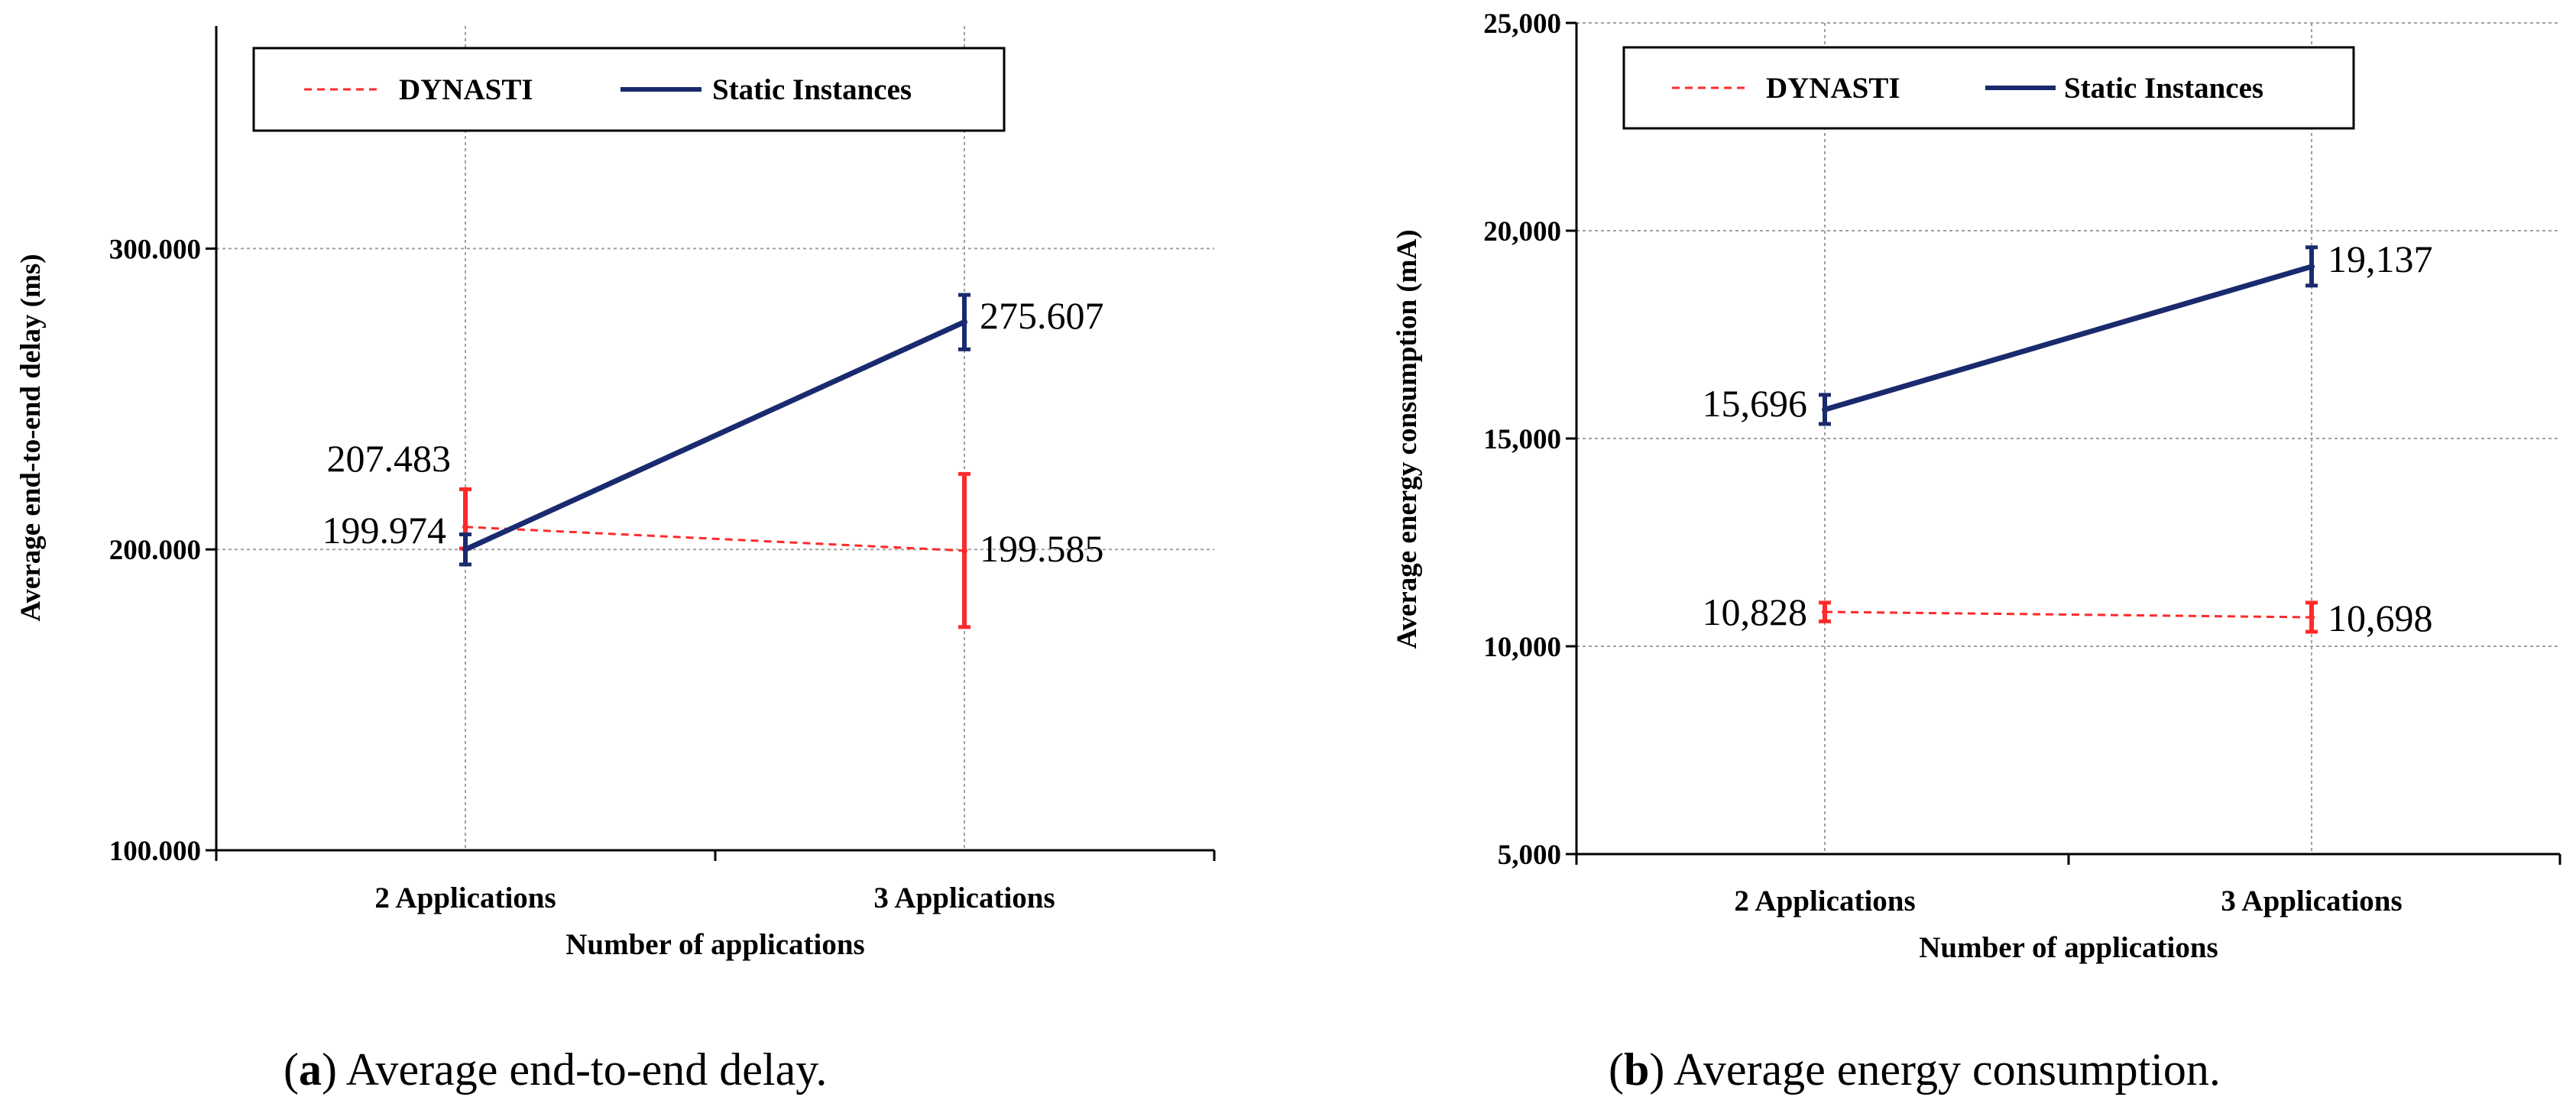 The height and width of the screenshot is (1110, 2576). I want to click on panel-a-y-ticks: 100.000 200.000 300.000, so click(163, 550).